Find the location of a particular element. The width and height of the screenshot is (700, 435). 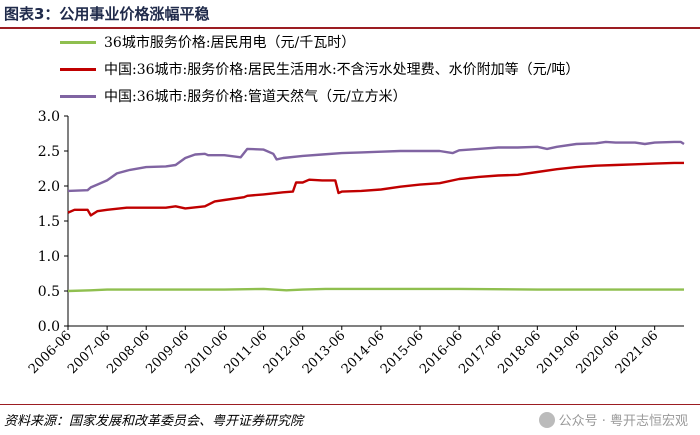

series-line-electricity is located at coordinates (375, 290).